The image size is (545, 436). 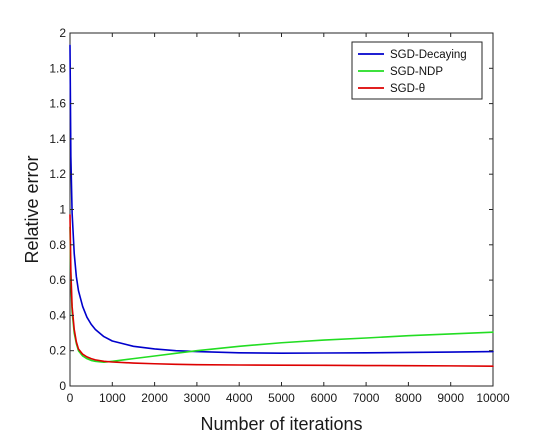 I want to click on x-axis-title: Number of iterations, so click(x=281, y=424).